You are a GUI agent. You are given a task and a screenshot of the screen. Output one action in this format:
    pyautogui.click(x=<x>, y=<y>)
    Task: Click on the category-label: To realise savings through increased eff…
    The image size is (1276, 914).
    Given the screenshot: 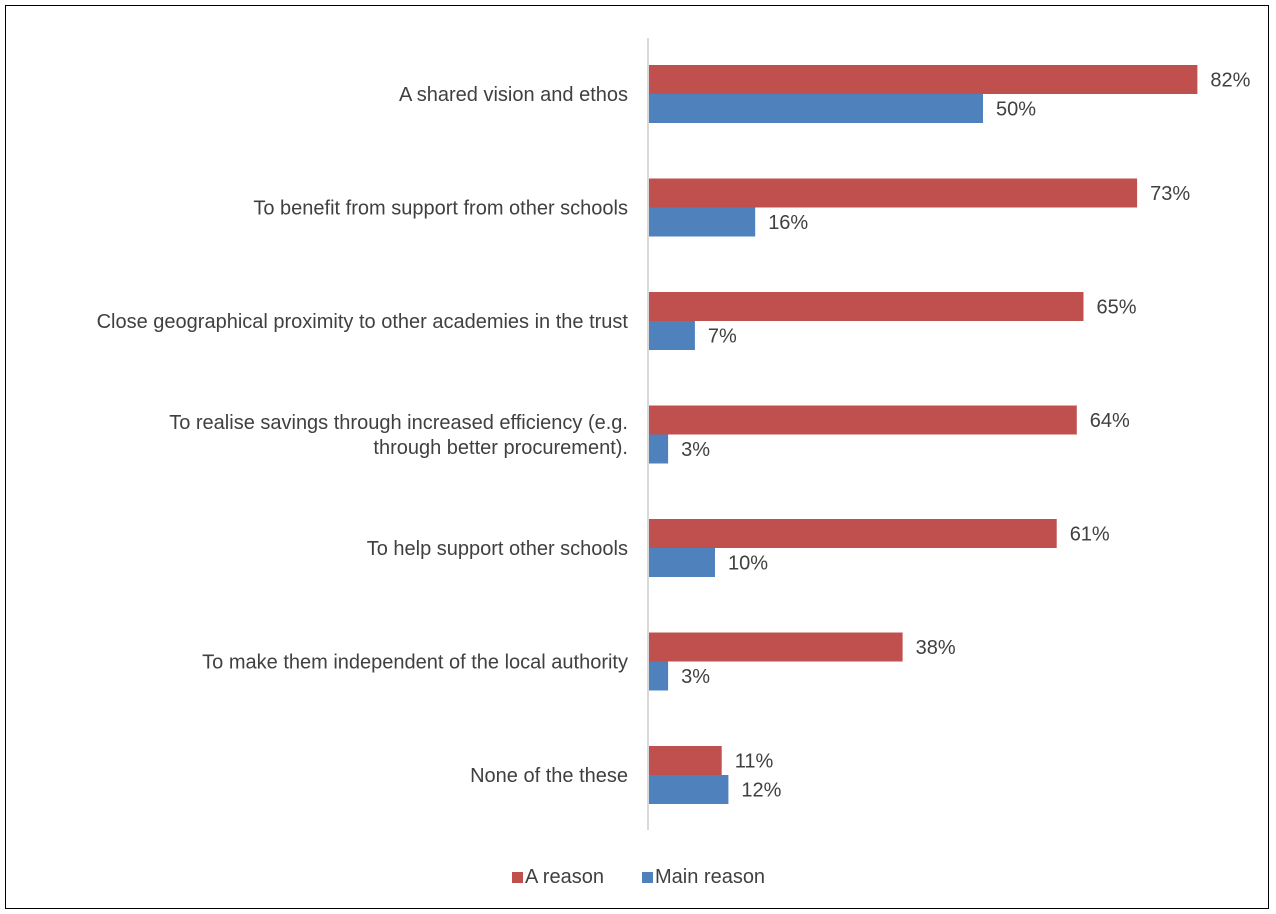 What is the action you would take?
    pyautogui.click(x=398, y=423)
    